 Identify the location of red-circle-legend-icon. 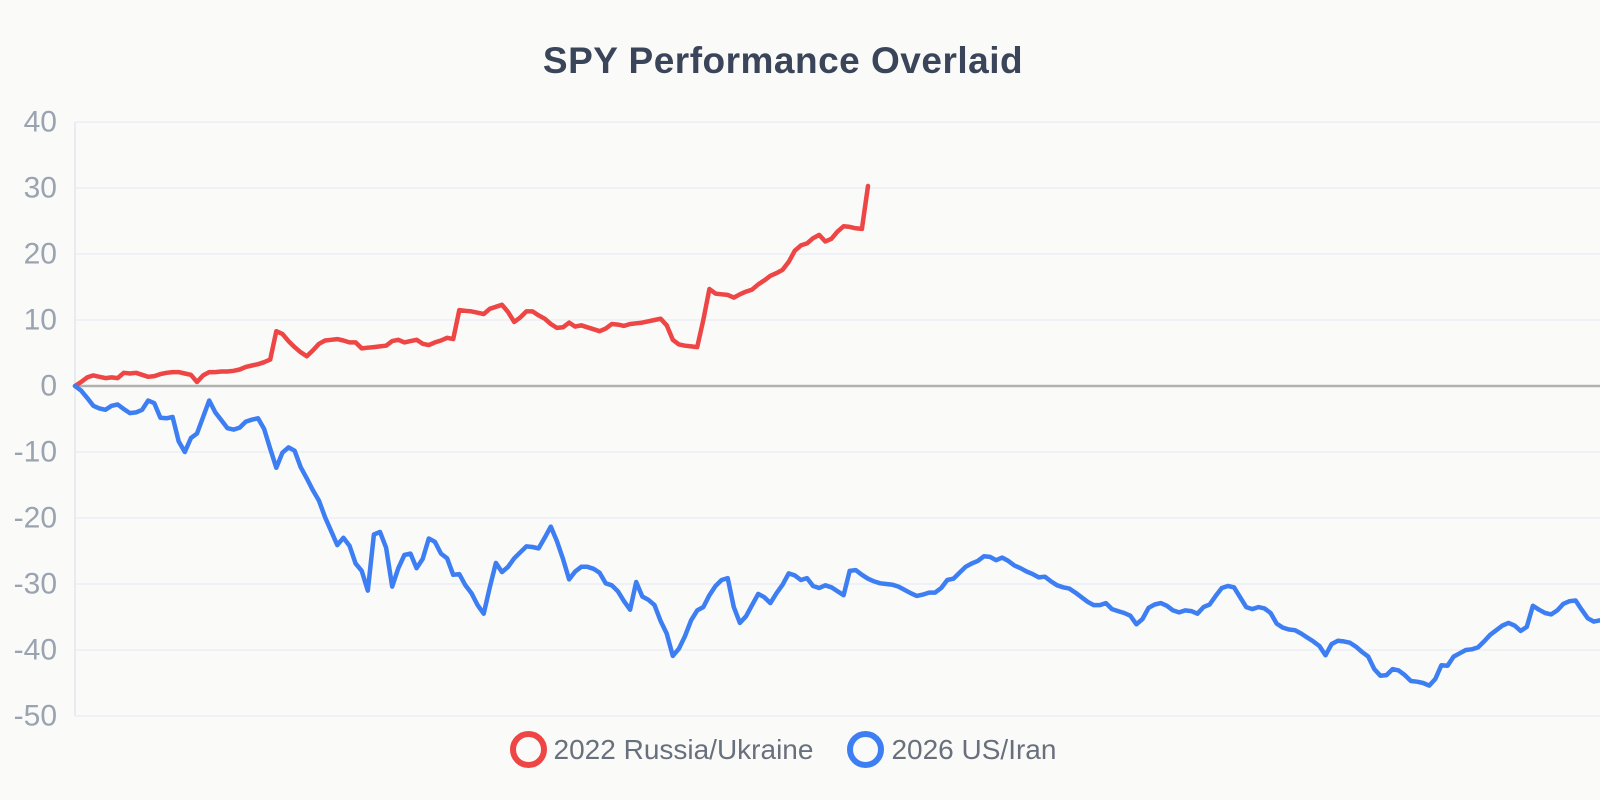
(528, 749).